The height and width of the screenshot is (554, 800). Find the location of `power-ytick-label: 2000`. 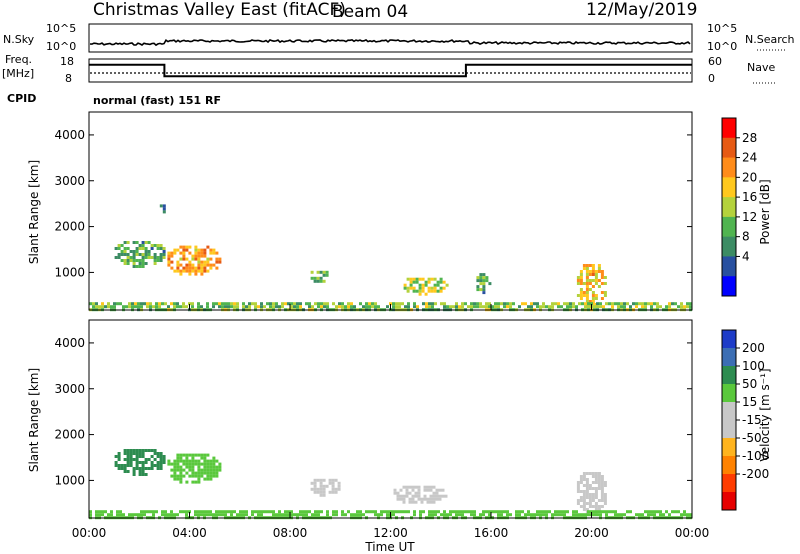

power-ytick-label: 2000 is located at coordinates (69, 227).